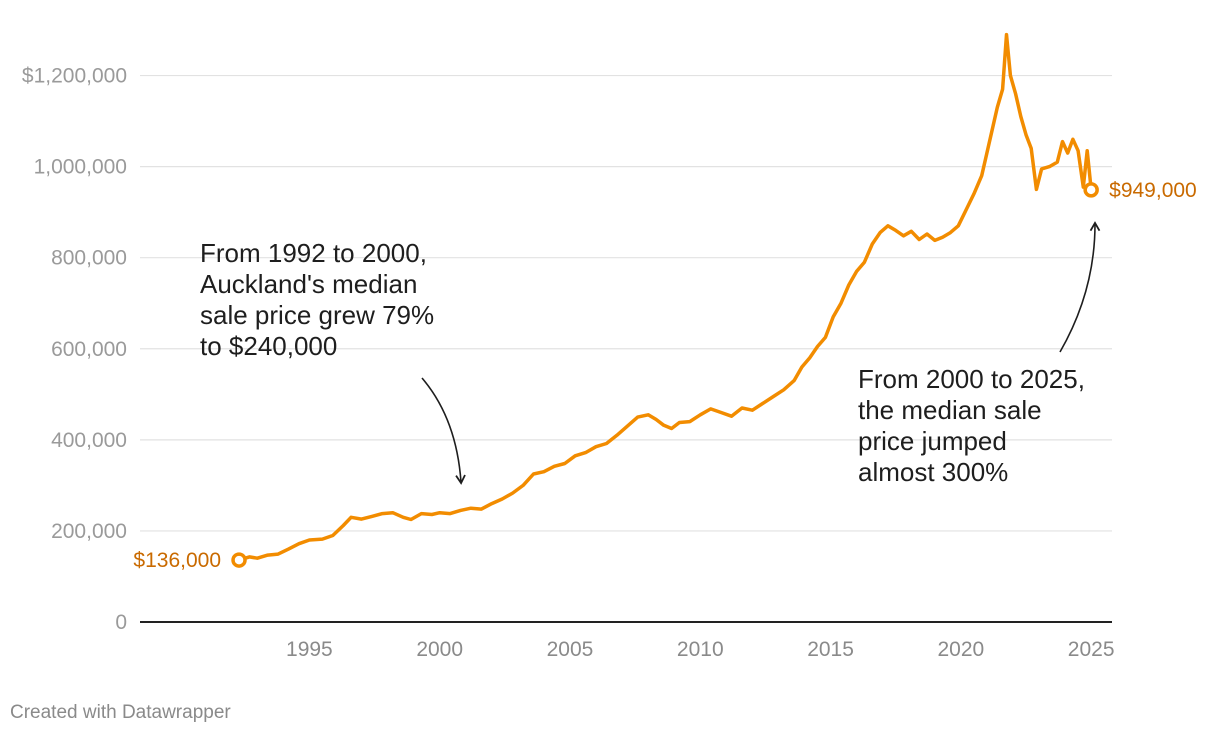 Image resolution: width=1220 pixels, height=738 pixels. I want to click on endpoint-label: $136,000, so click(177, 560).